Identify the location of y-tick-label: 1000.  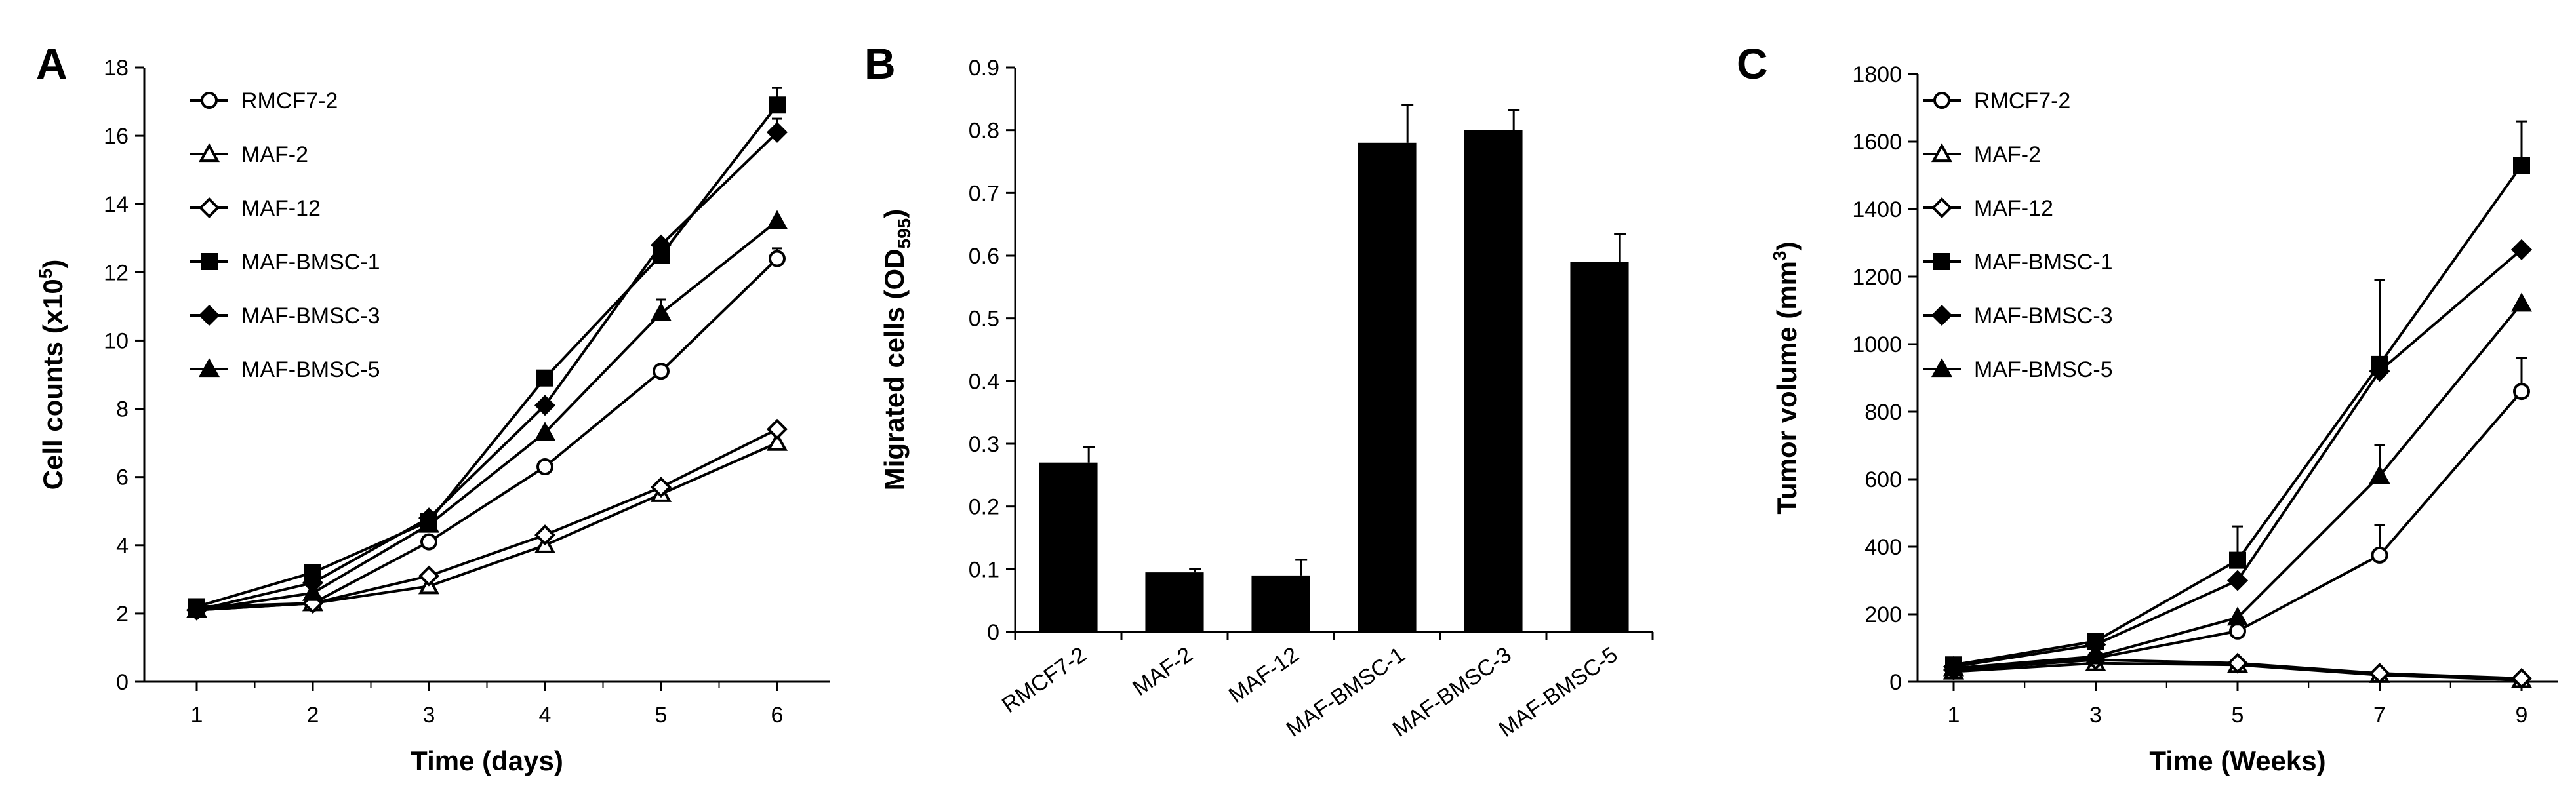
(1877, 344).